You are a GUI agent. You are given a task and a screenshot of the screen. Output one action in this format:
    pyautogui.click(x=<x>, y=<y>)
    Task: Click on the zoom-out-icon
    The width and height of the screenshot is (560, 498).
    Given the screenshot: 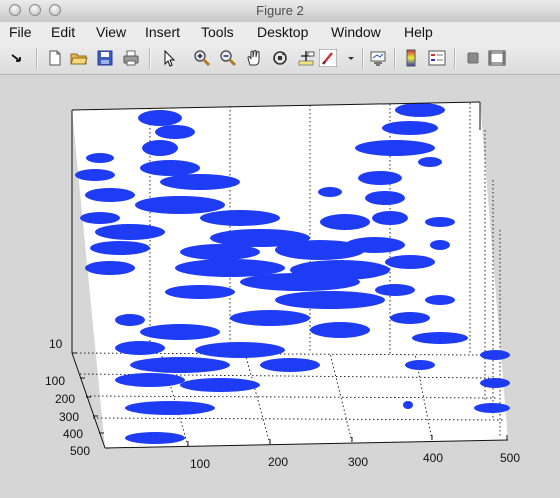 What is the action you would take?
    pyautogui.click(x=228, y=58)
    